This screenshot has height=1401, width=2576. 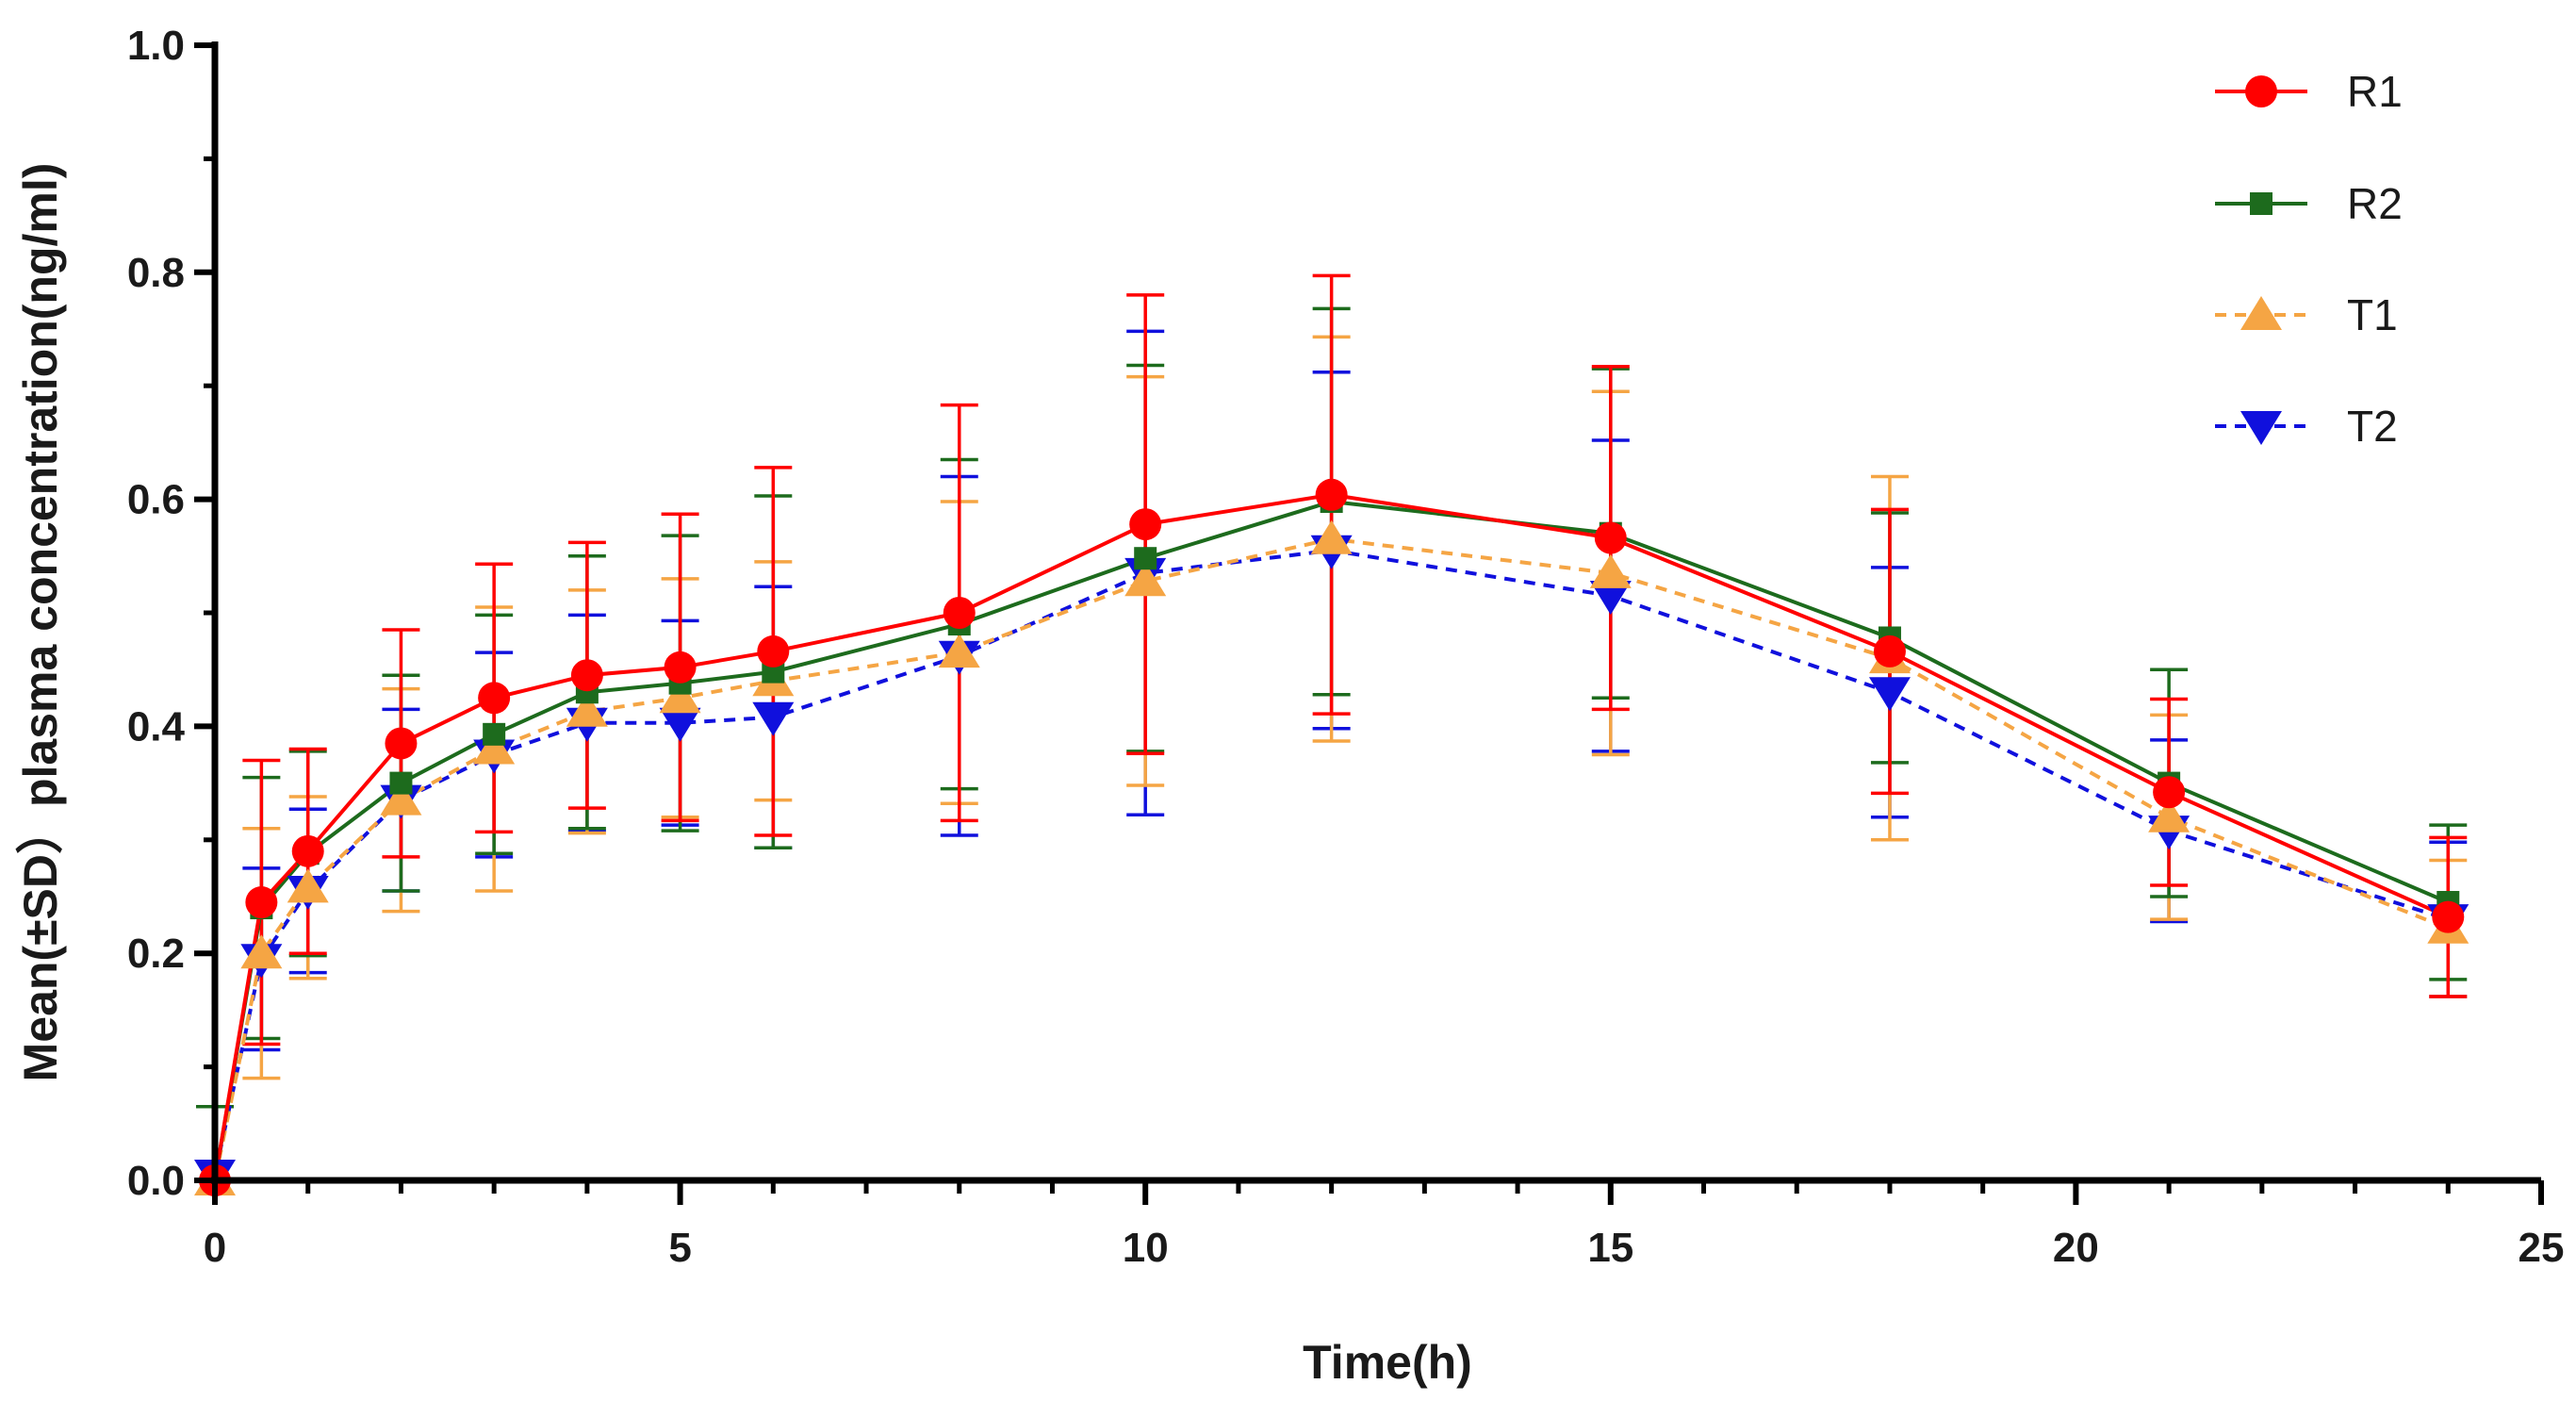 What do you see at coordinates (156, 726) in the screenshot?
I see `y-tick-label: 0.4` at bounding box center [156, 726].